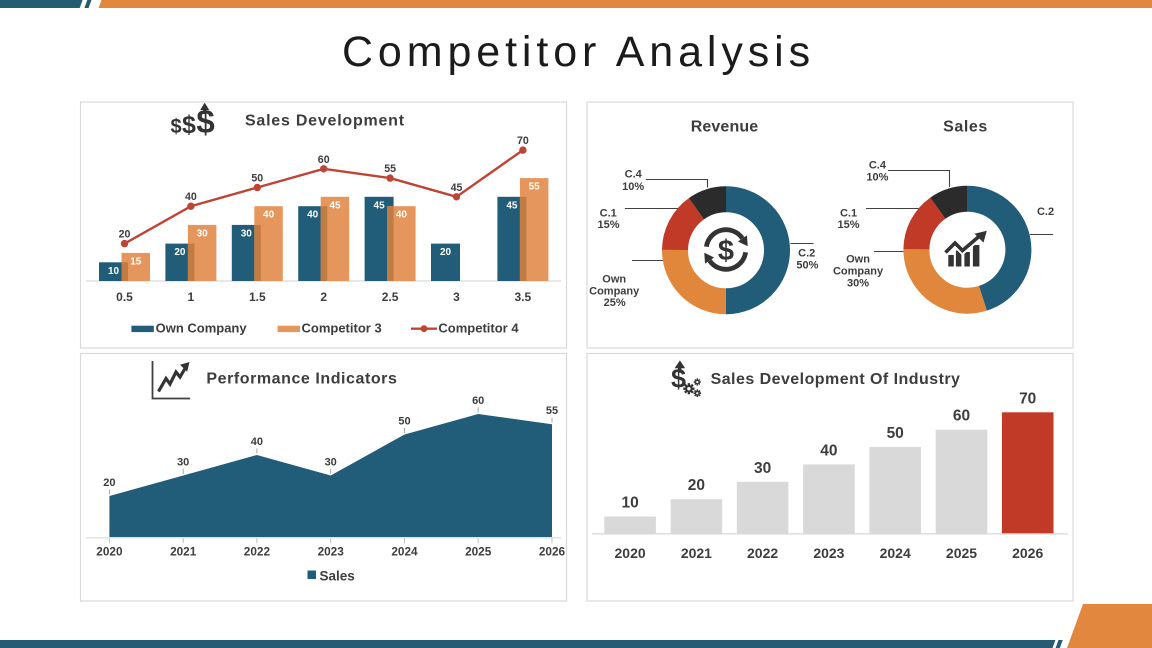 This screenshot has width=1152, height=648. I want to click on svg-text: 1, so click(191, 297).